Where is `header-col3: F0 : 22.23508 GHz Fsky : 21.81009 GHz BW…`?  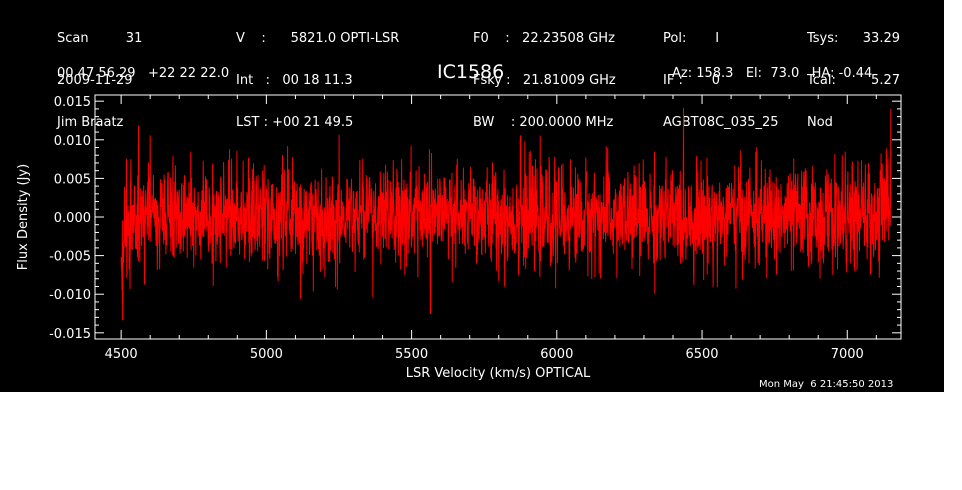
header-col3: F0 : 22.23508 GHz Fsky : 21.81009 GHz BW… is located at coordinates (544, 81).